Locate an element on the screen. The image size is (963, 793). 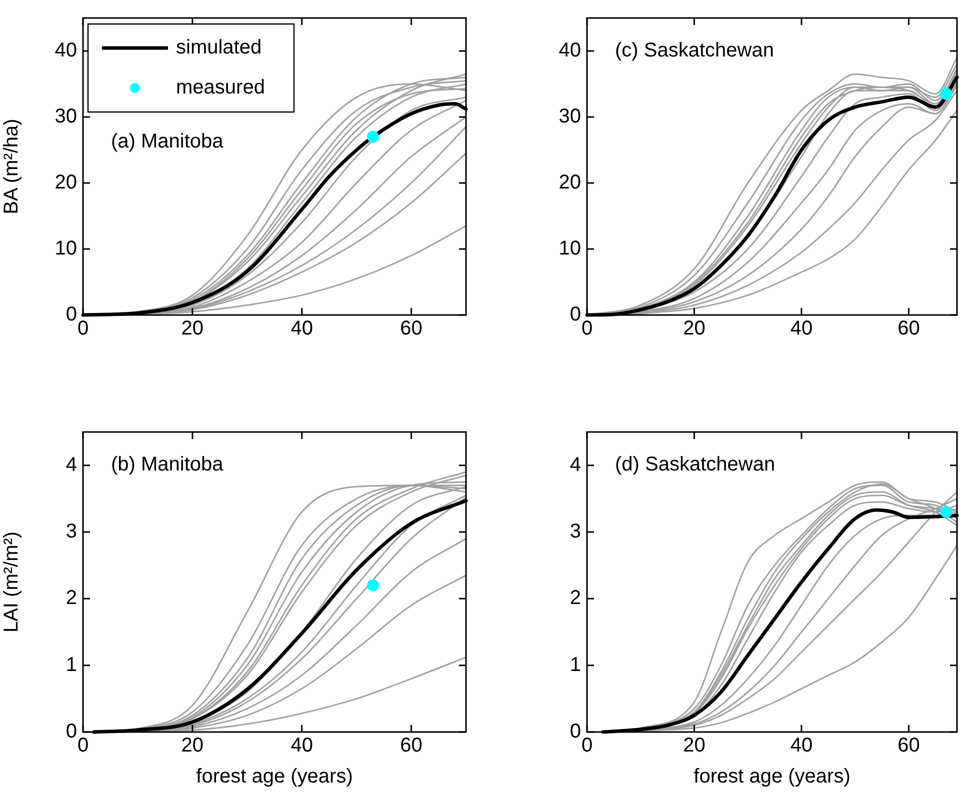
y-axis-title: LAI (m²/m²) is located at coordinates (11, 582).